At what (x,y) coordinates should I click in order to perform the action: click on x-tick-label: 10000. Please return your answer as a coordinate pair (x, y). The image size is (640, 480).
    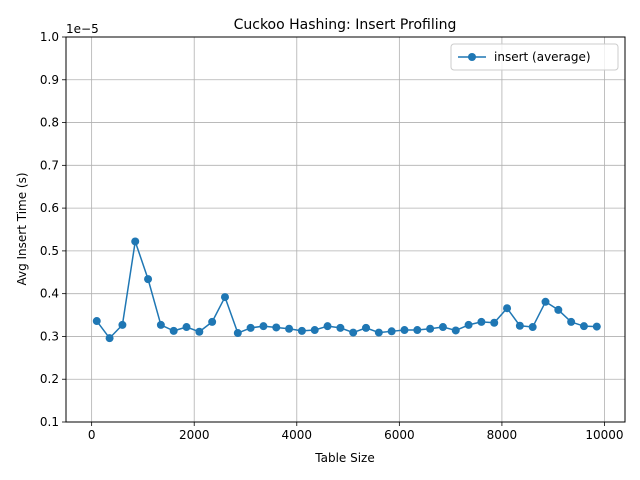
    Looking at the image, I should click on (604, 435).